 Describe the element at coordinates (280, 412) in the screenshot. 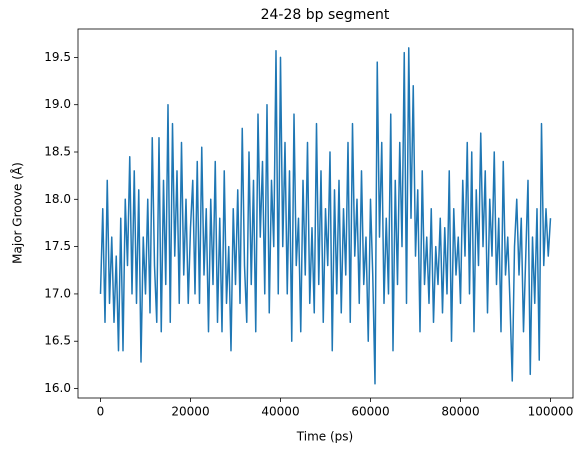

I see `x-tick-label: 40000` at that location.